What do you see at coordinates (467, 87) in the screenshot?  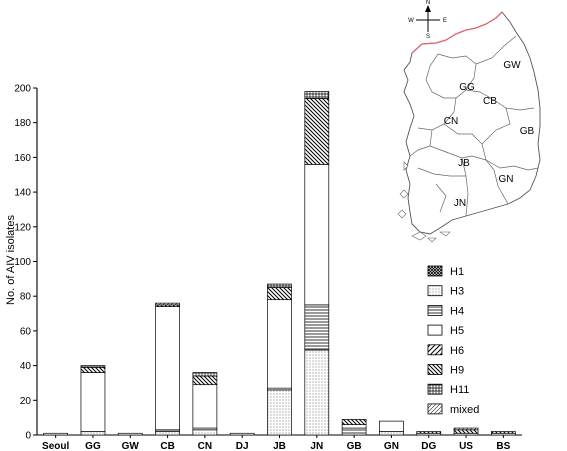 I see `region-label-gg: GG` at bounding box center [467, 87].